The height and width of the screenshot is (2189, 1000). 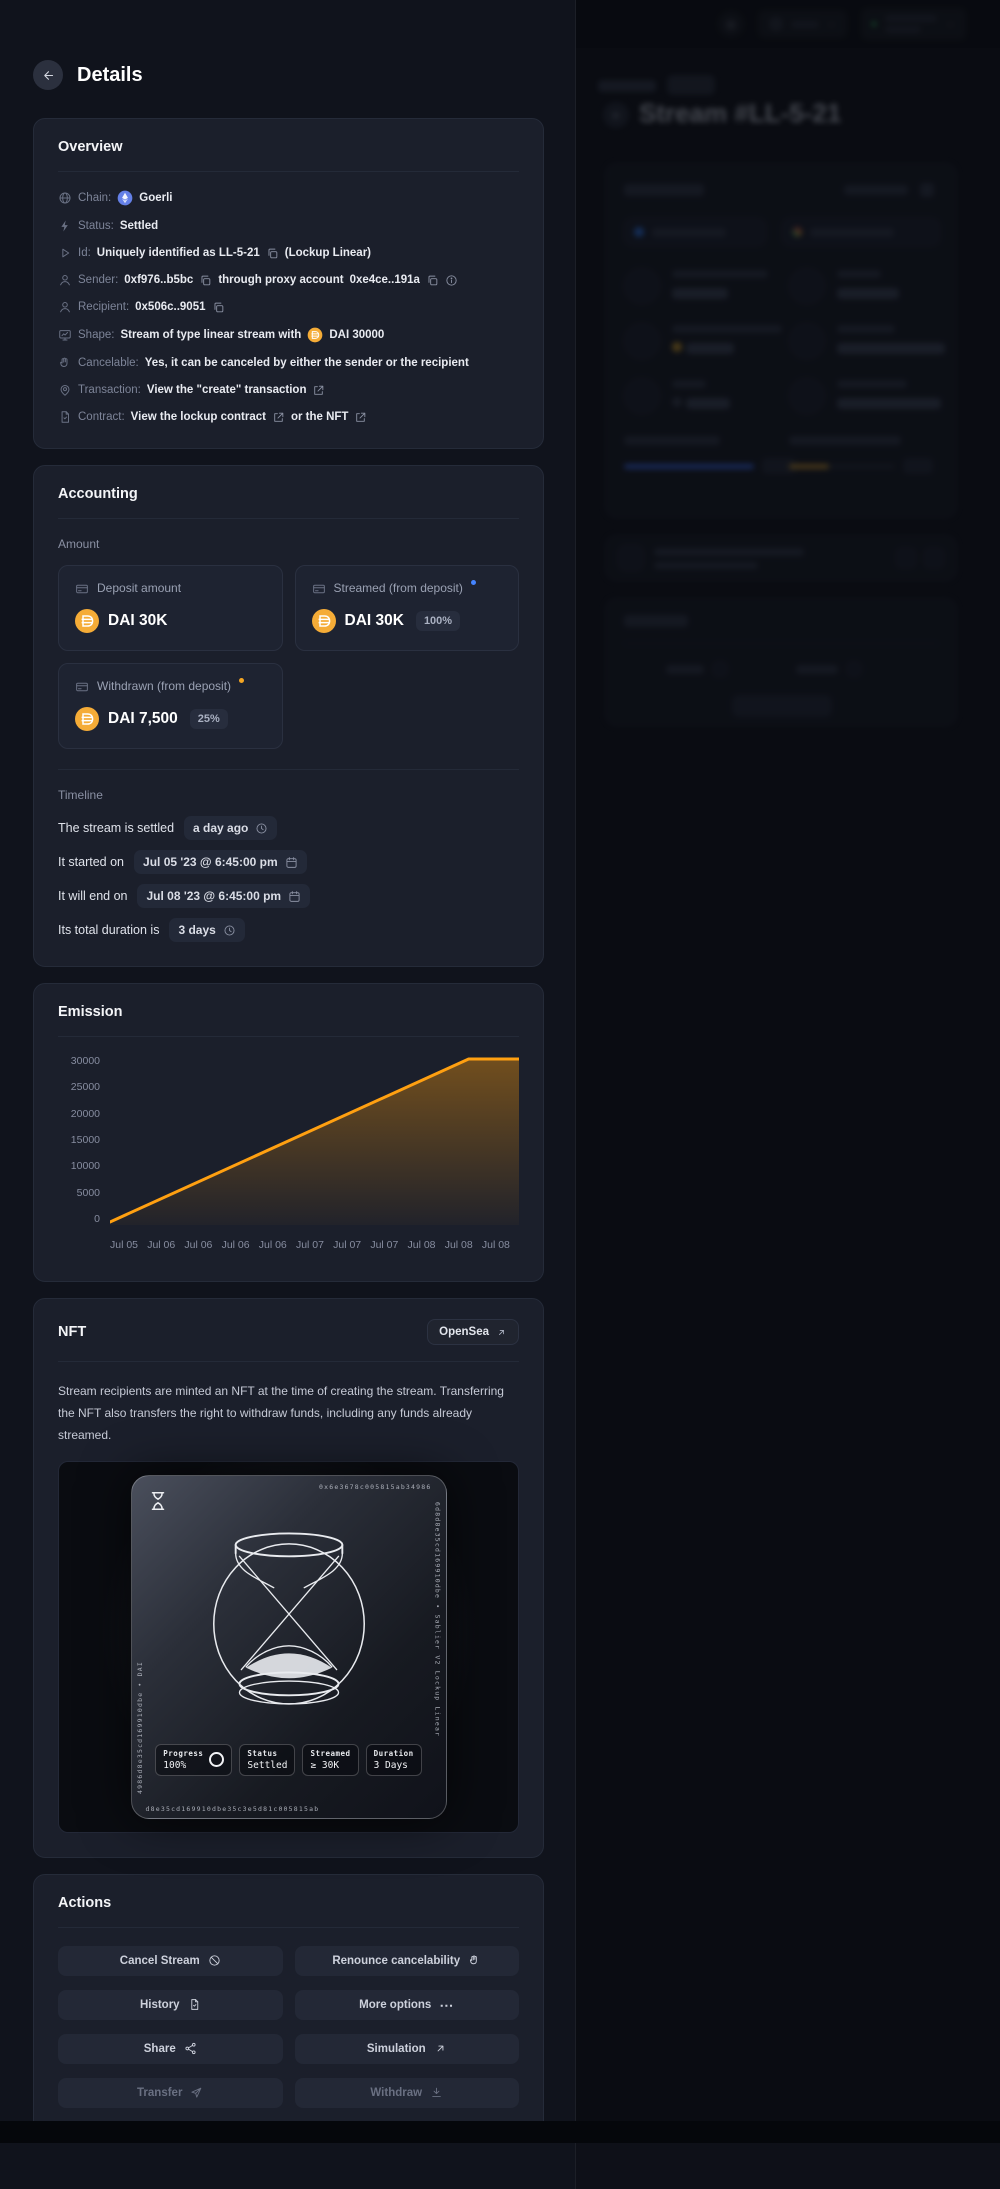 I want to click on ban-icon, so click(x=214, y=1960).